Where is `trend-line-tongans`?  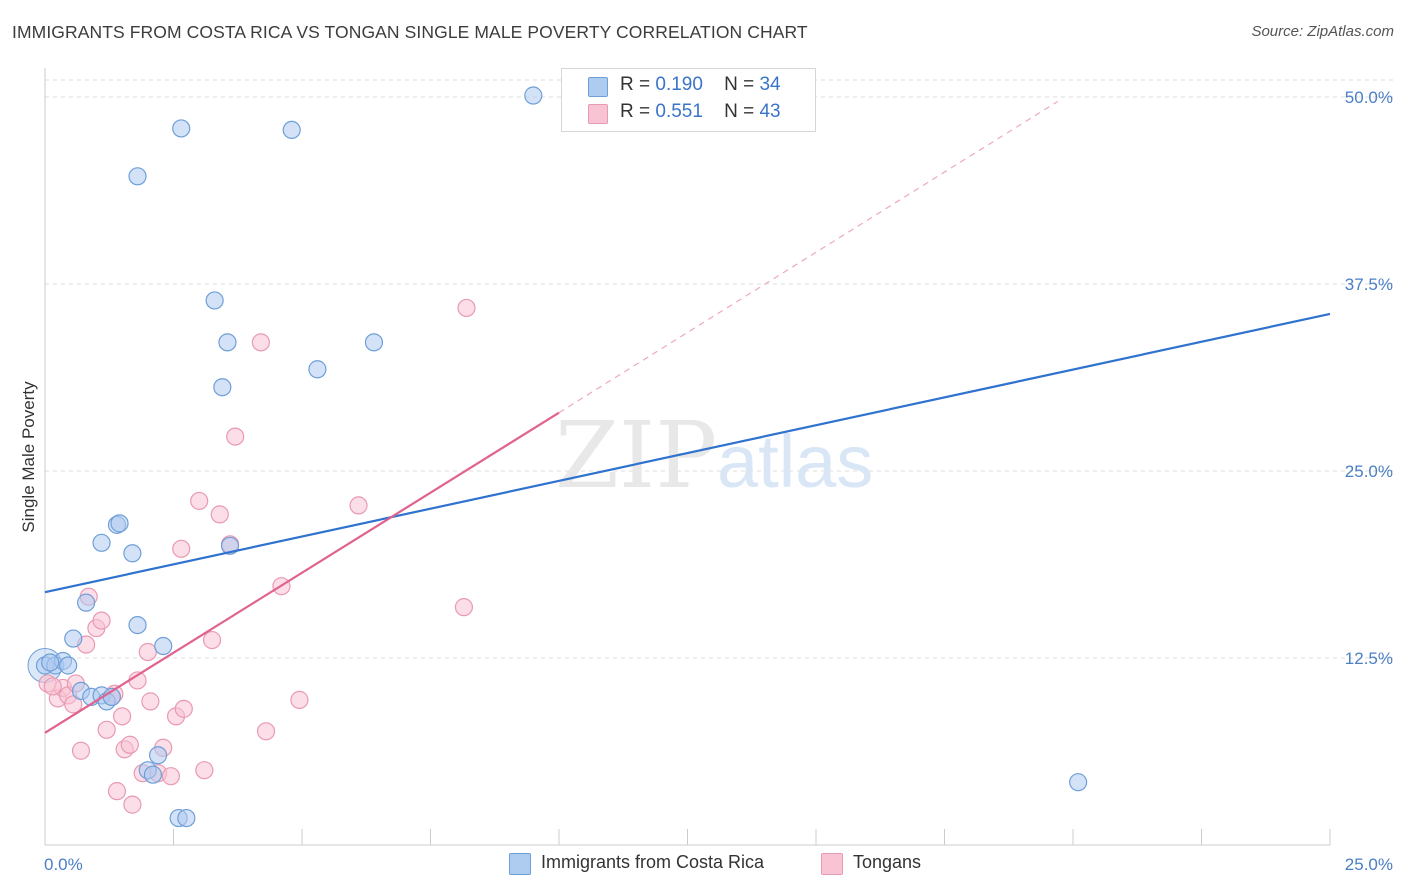
trend-line-tongans is located at coordinates (302, 572).